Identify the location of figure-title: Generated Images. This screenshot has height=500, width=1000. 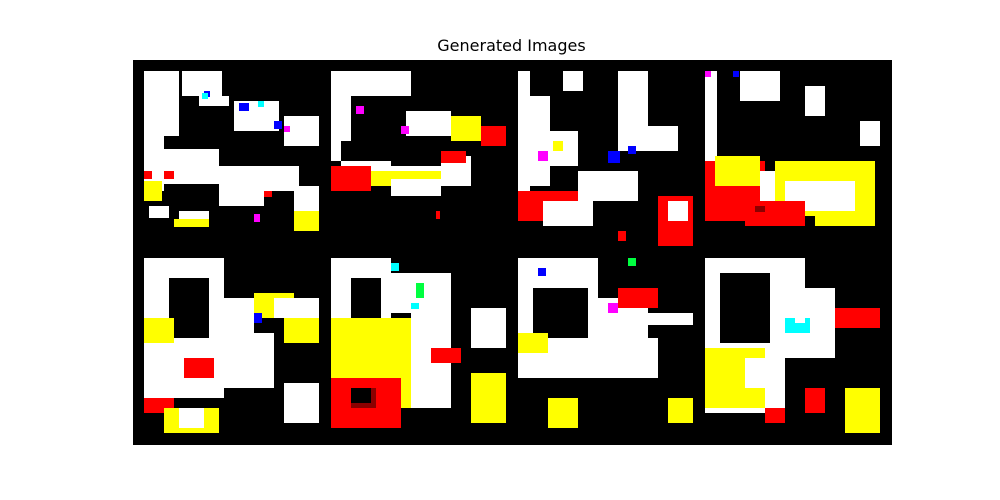
(511, 45).